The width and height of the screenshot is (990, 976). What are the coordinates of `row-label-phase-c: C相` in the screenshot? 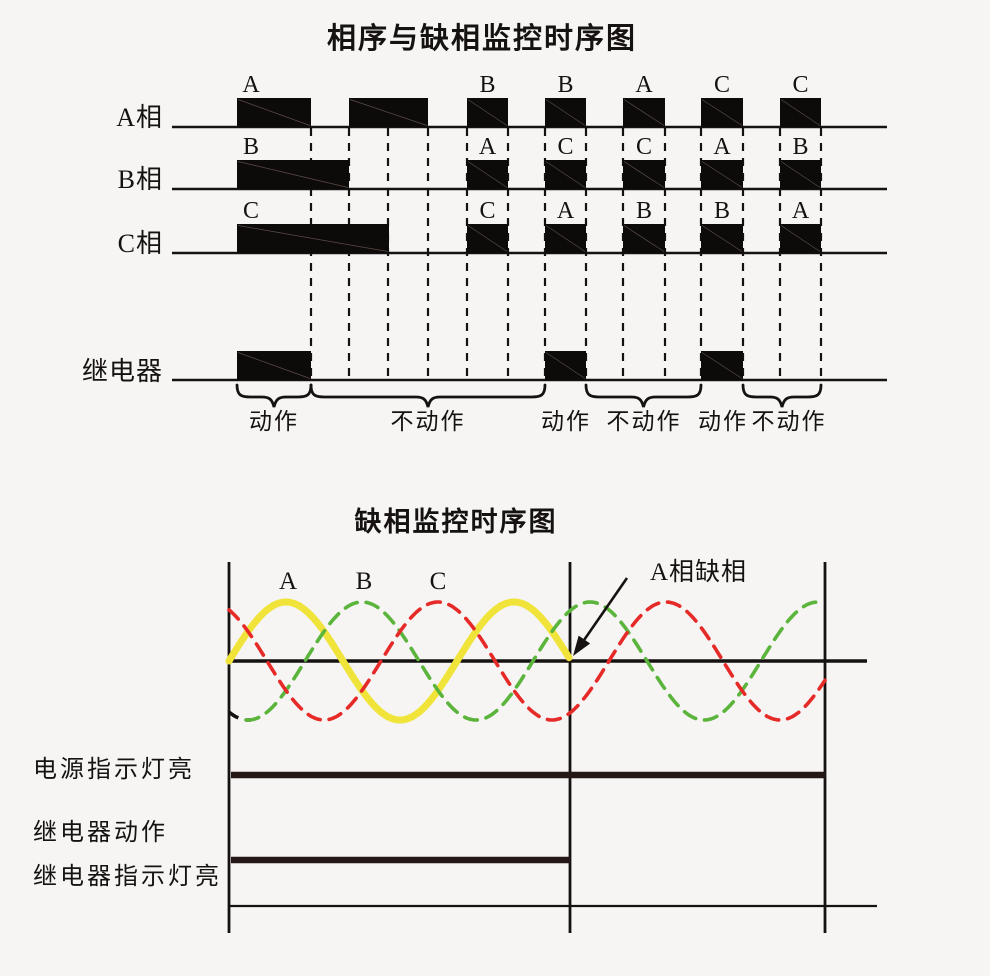 It's located at (140, 243).